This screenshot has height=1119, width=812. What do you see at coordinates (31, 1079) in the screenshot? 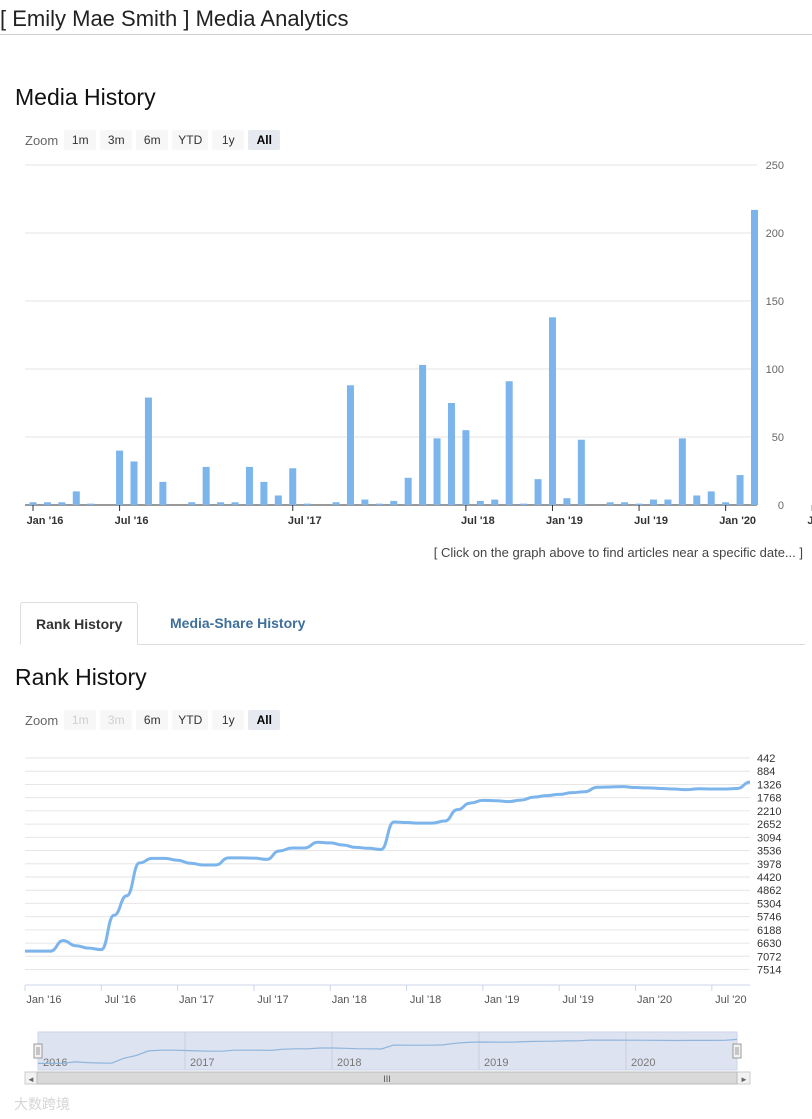
I see `scroll-left-arrow-icon: ◄` at bounding box center [31, 1079].